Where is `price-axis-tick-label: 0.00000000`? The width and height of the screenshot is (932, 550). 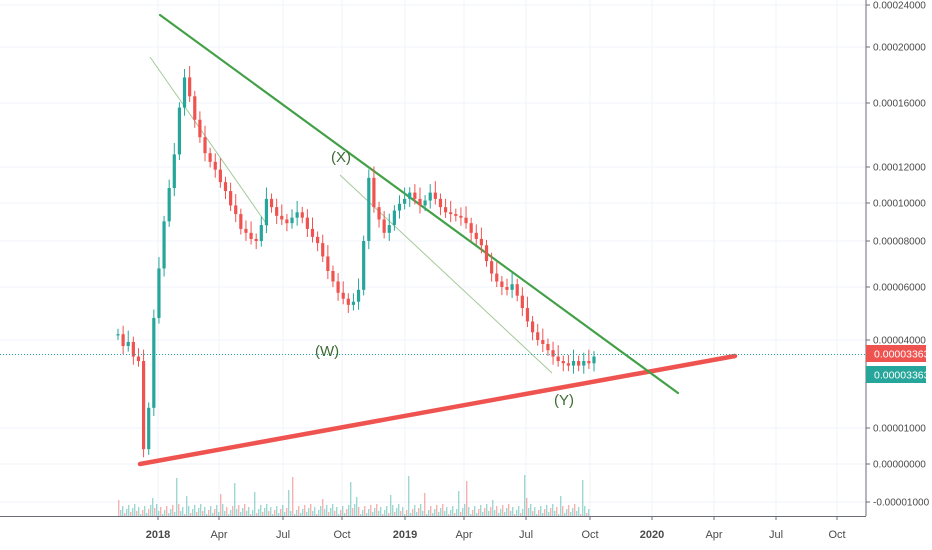 price-axis-tick-label: 0.00000000 is located at coordinates (899, 465).